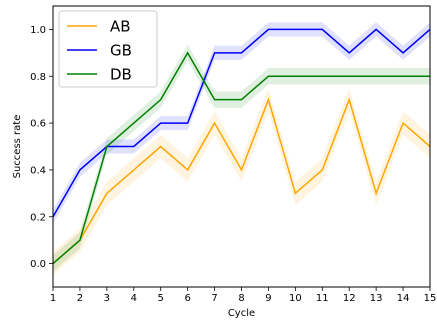 Image resolution: width=437 pixels, height=330 pixels. I want to click on y-tick-label: 1.0, so click(38, 30).